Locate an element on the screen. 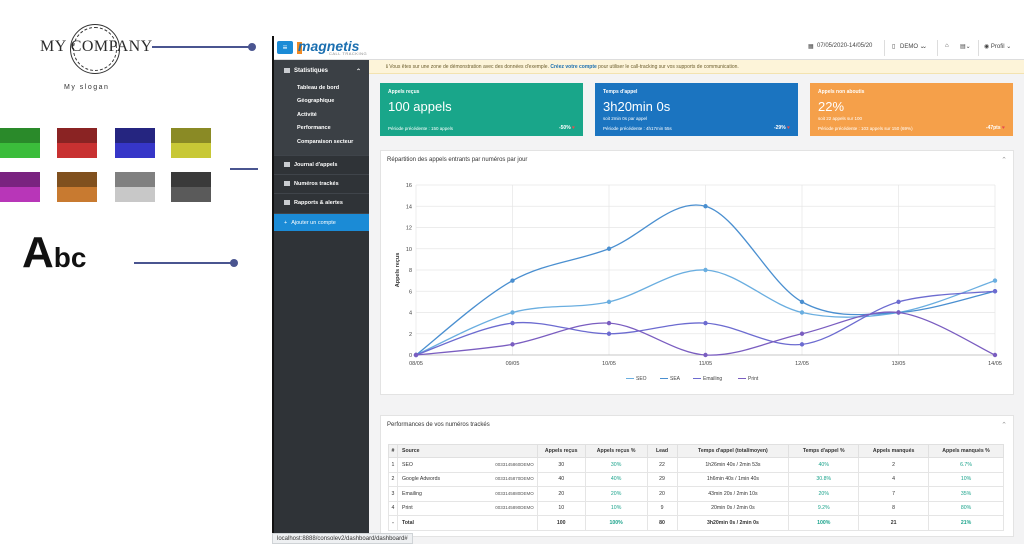  app-logo: magnetis is located at coordinates (329, 46).